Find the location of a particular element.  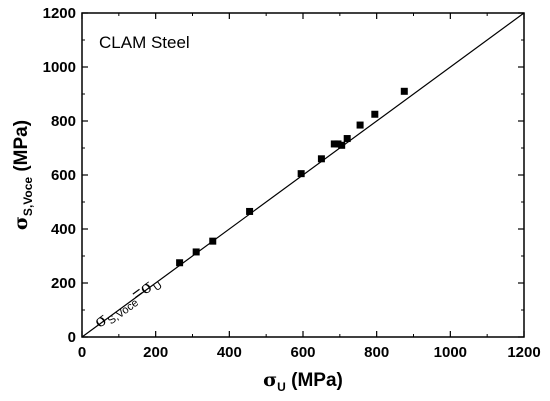

x-axis-unit: (MPa) is located at coordinates (314, 380).